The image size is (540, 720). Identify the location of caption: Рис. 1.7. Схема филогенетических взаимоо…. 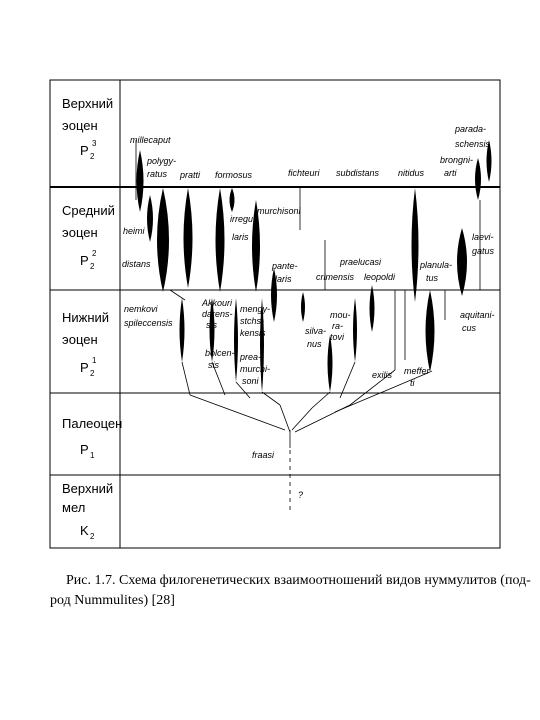
(298, 580).